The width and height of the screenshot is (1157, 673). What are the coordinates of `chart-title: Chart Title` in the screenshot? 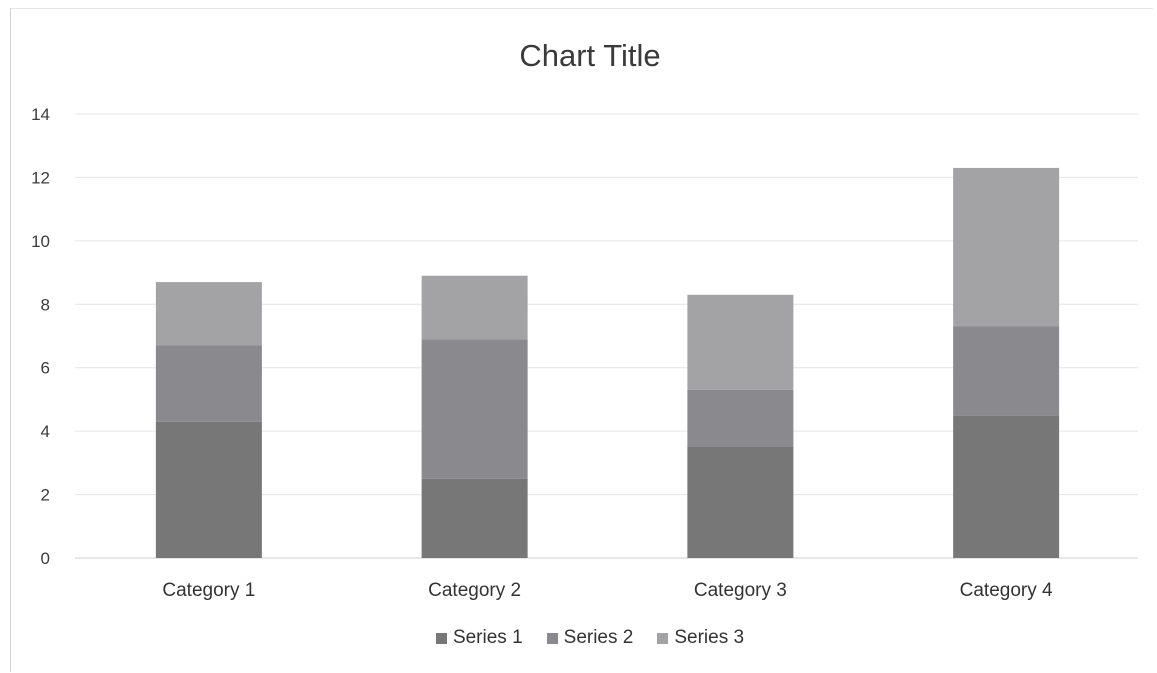 It's located at (590, 55).